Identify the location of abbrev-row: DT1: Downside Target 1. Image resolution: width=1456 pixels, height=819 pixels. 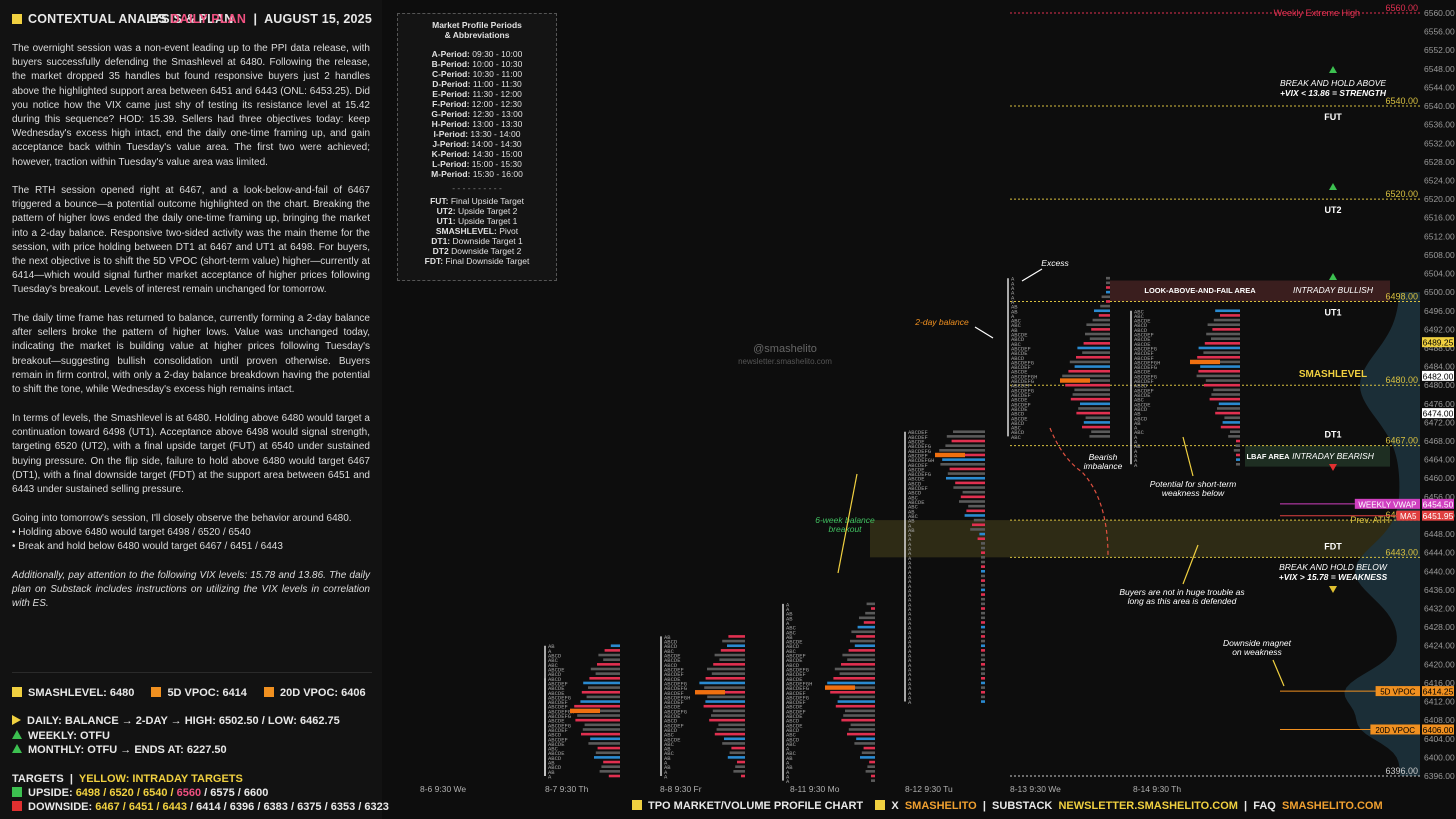
(477, 241).